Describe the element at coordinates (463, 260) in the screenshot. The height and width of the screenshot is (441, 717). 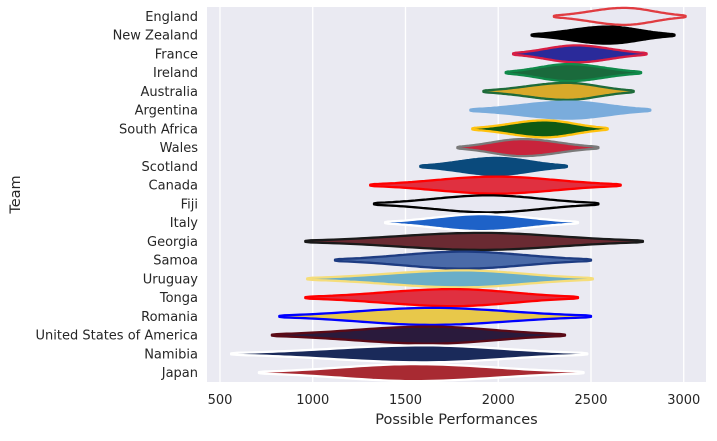
I see `violin-samoa` at that location.